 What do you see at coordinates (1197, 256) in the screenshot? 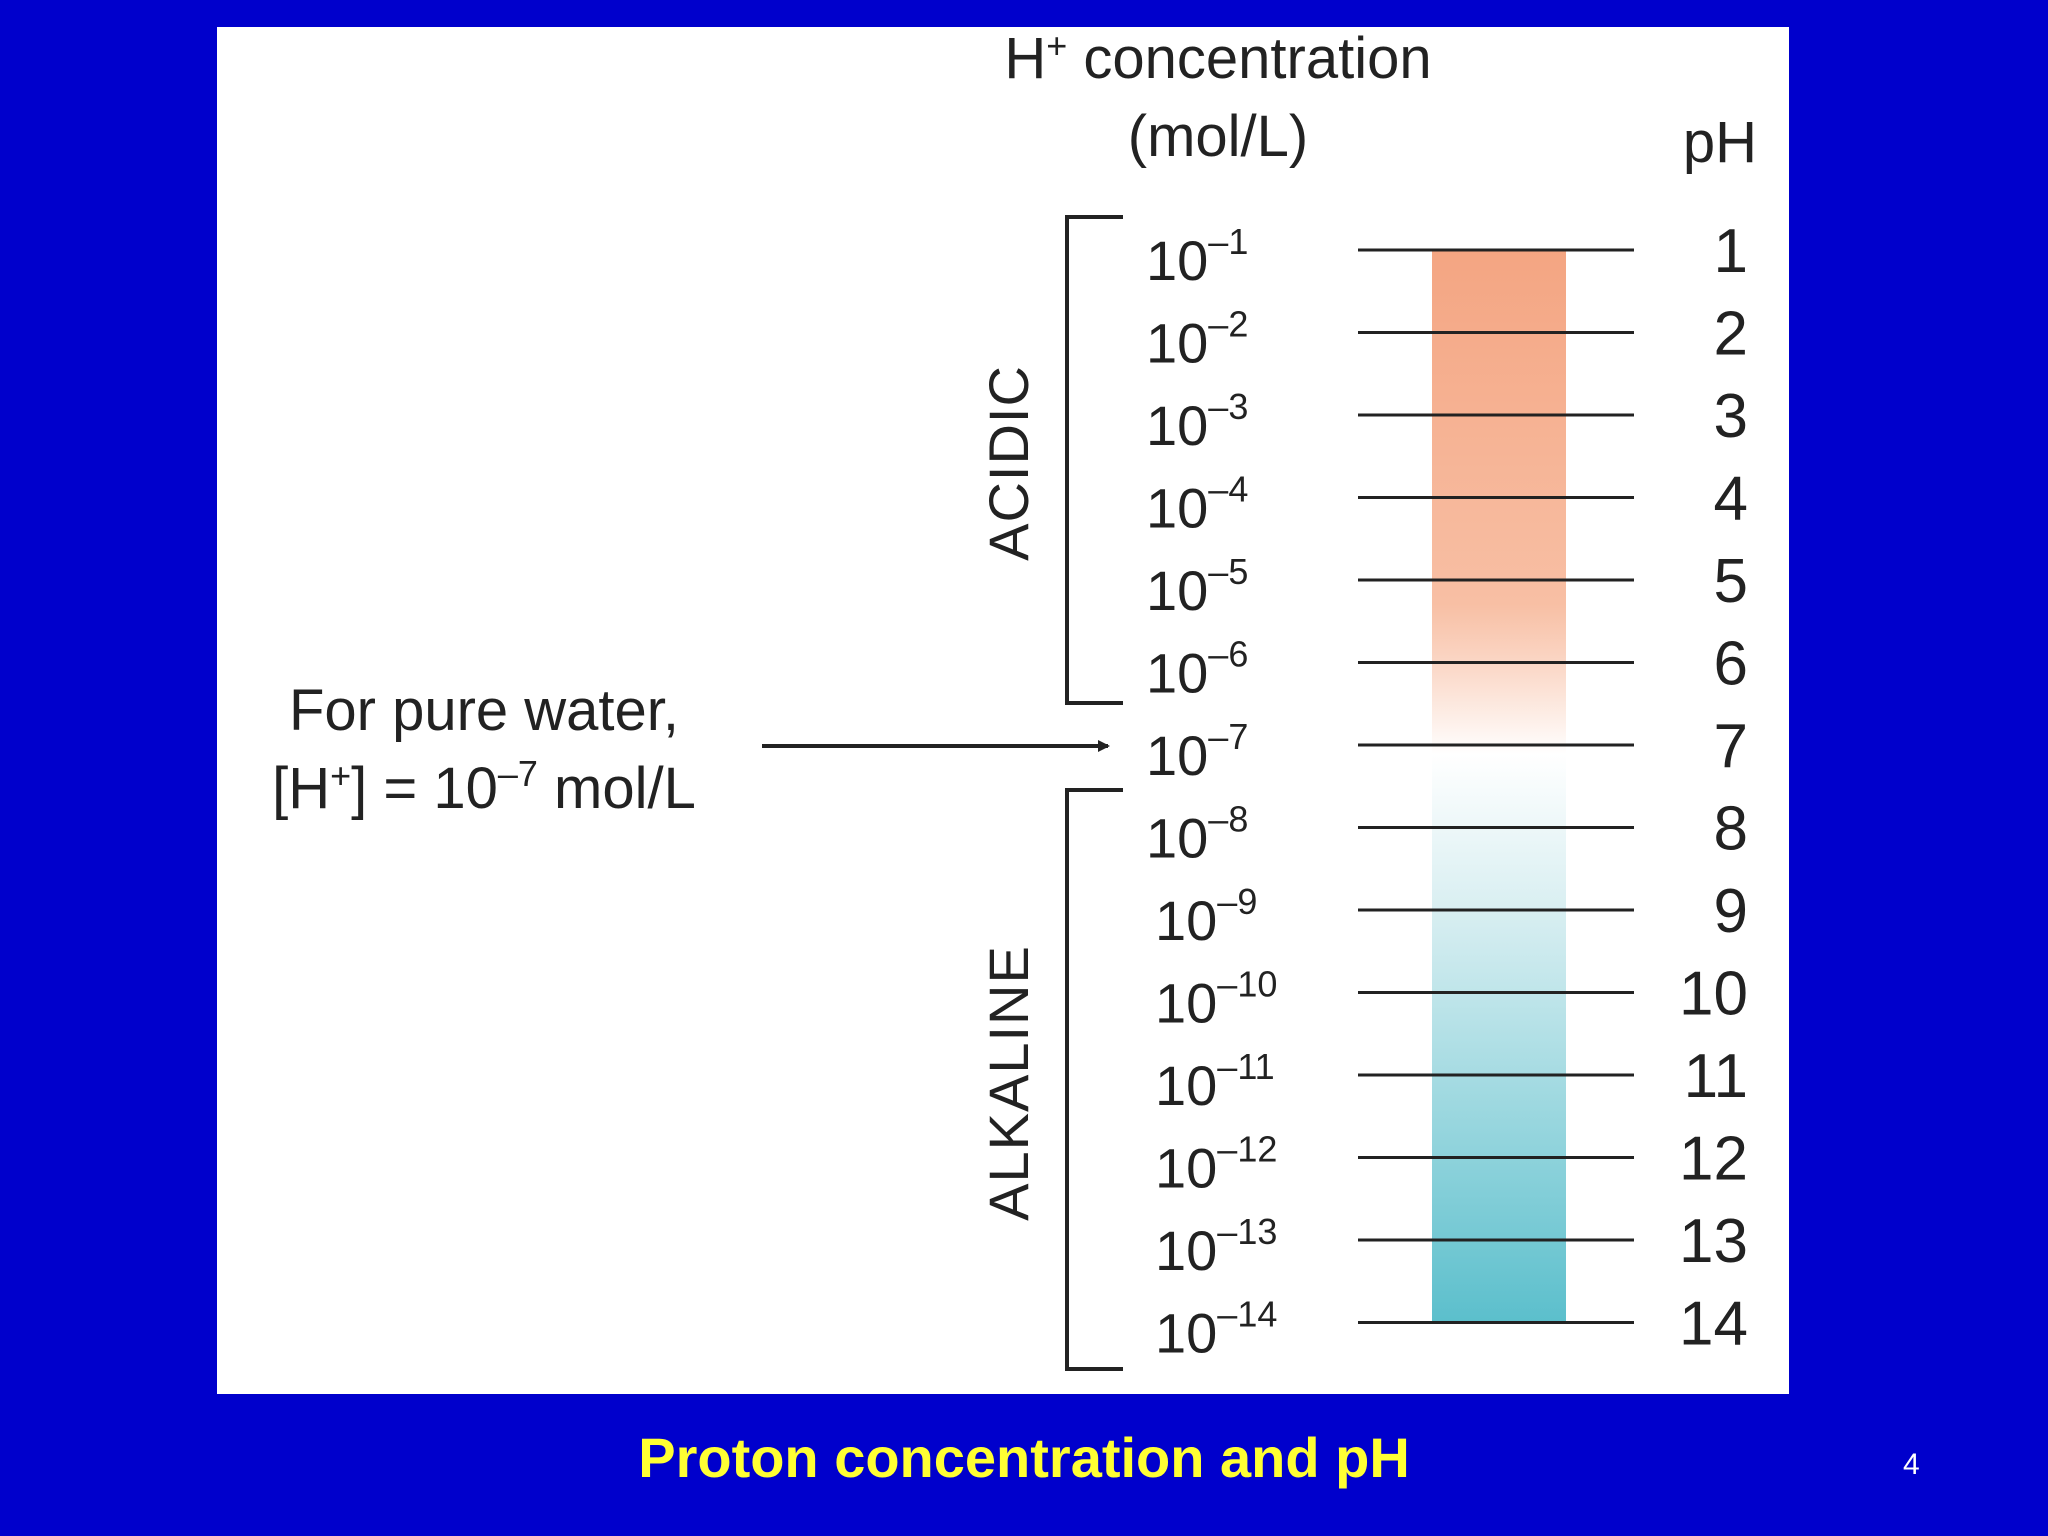
I see `concentration-tick-label: 10⁻¹` at bounding box center [1197, 256].